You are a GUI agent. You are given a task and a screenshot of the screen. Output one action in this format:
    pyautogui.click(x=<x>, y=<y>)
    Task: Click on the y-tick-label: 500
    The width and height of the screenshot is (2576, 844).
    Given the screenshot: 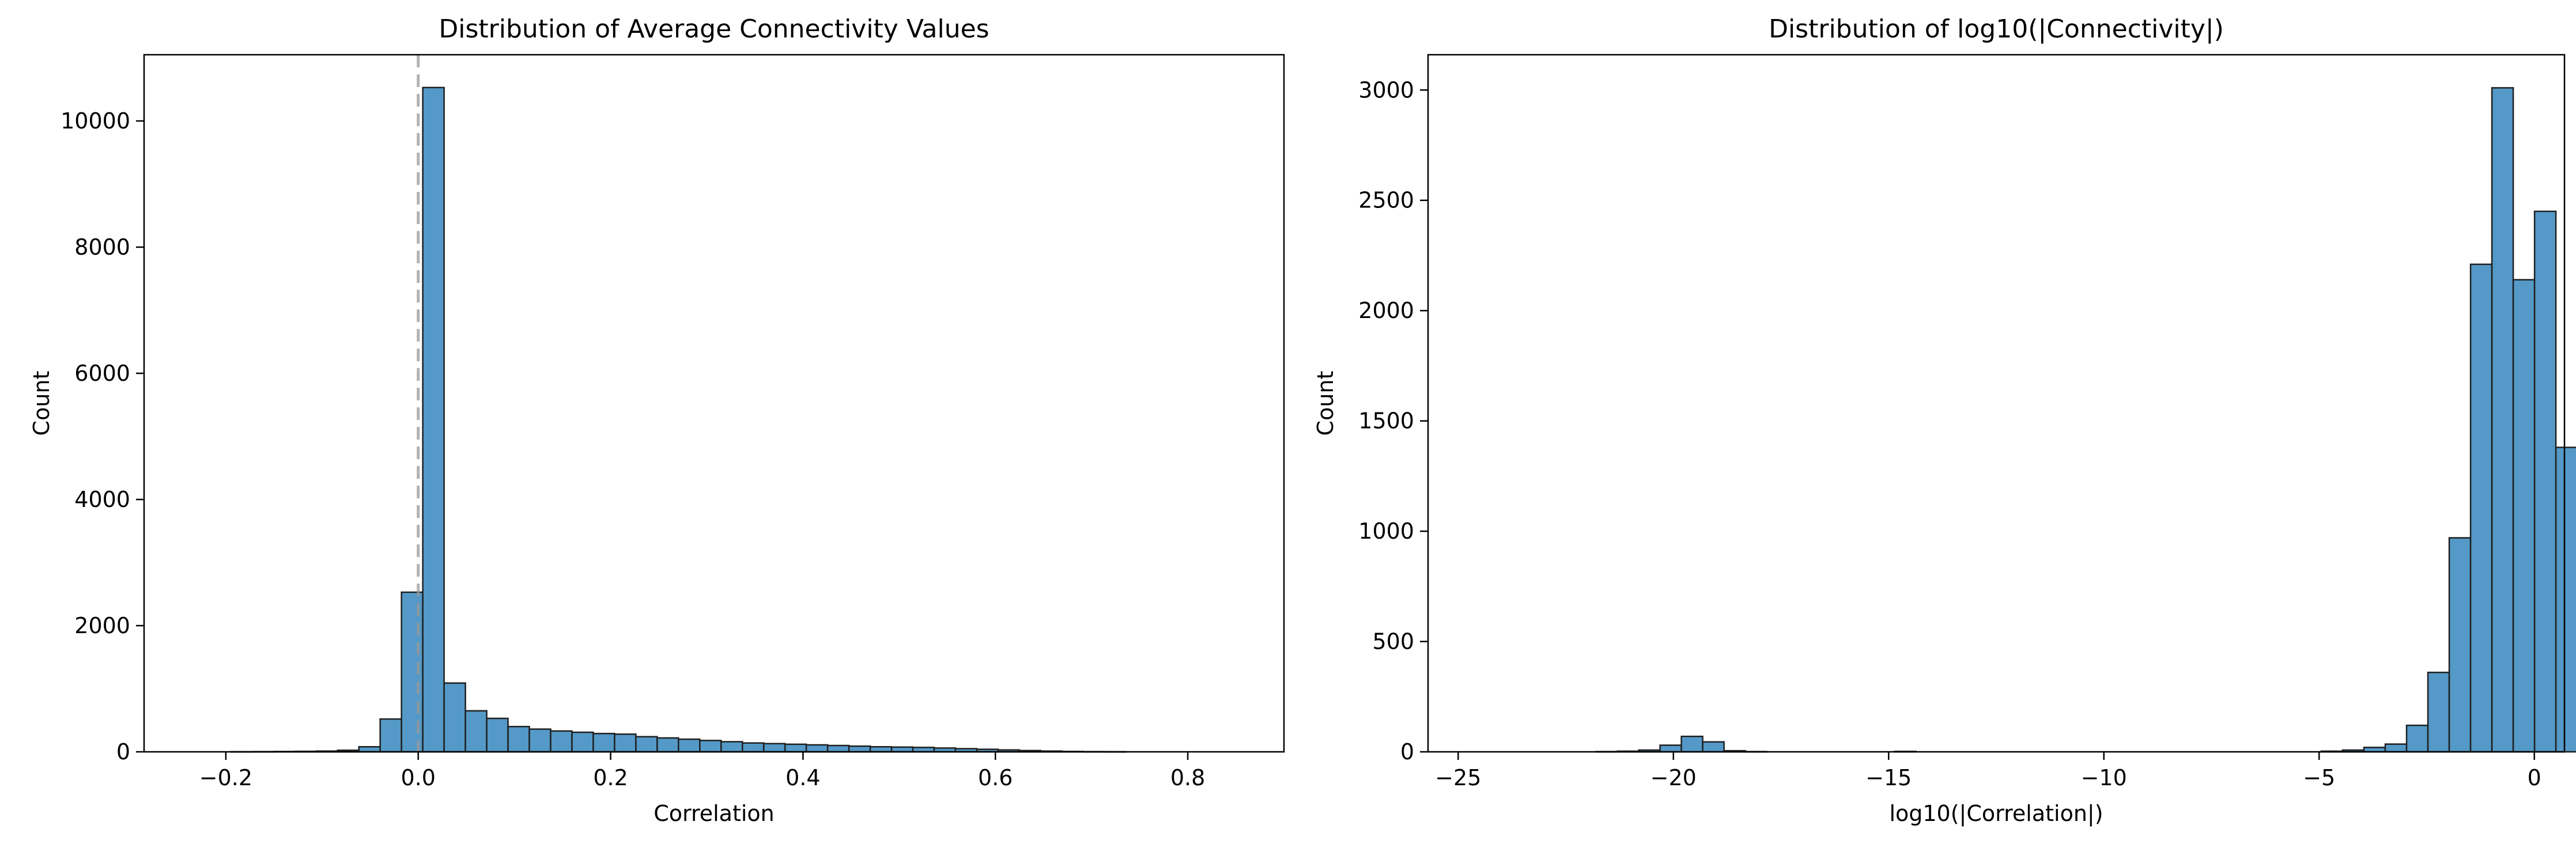 What is the action you would take?
    pyautogui.click(x=1393, y=641)
    